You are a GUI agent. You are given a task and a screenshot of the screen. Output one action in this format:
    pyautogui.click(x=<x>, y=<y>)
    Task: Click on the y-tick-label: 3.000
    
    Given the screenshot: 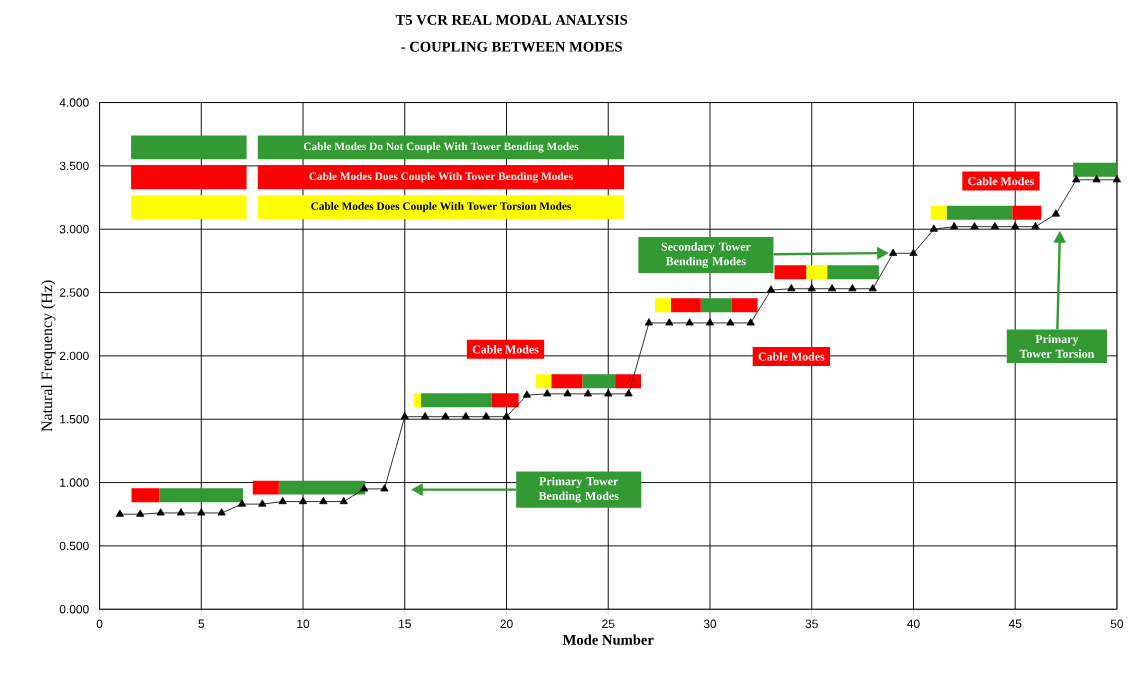 What is the action you would take?
    pyautogui.click(x=74, y=229)
    